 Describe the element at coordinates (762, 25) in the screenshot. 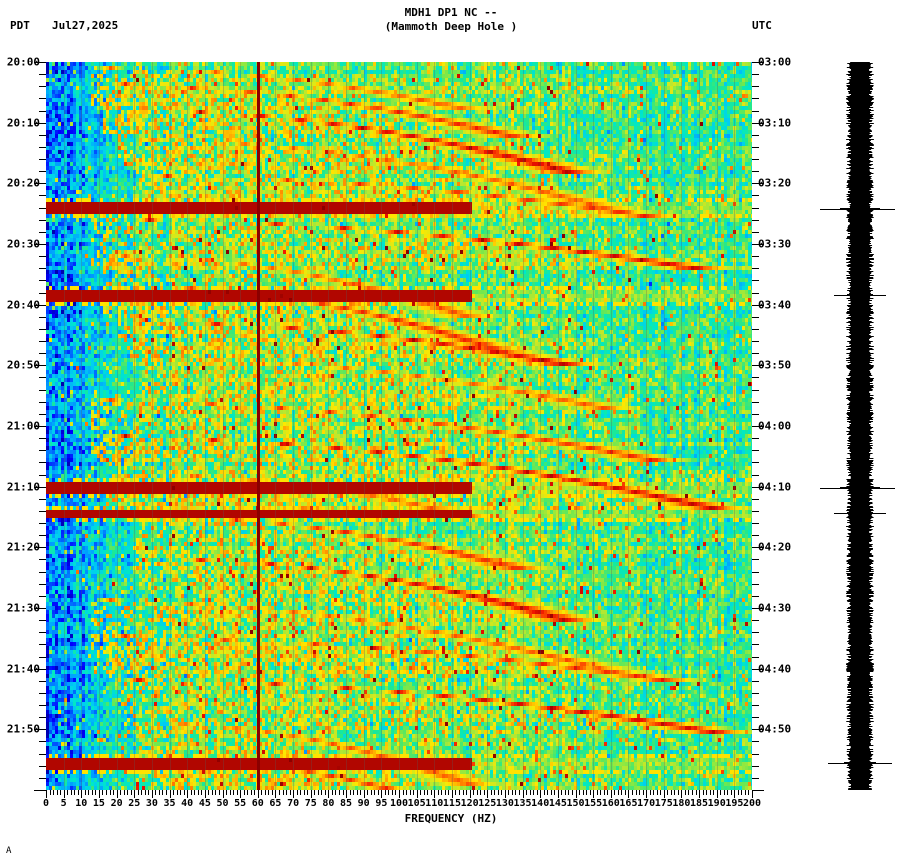

I see `timezone-label-right: UTC` at that location.